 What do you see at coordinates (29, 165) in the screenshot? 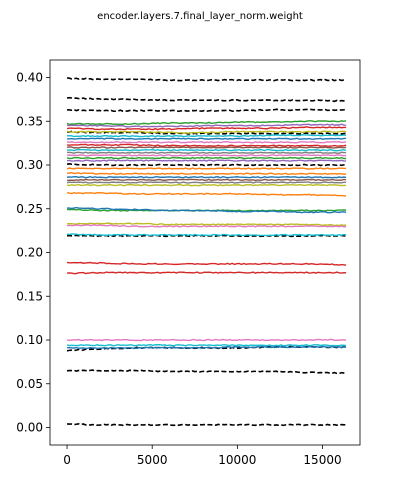
I see `y-tick-label: 0.30` at bounding box center [29, 165].